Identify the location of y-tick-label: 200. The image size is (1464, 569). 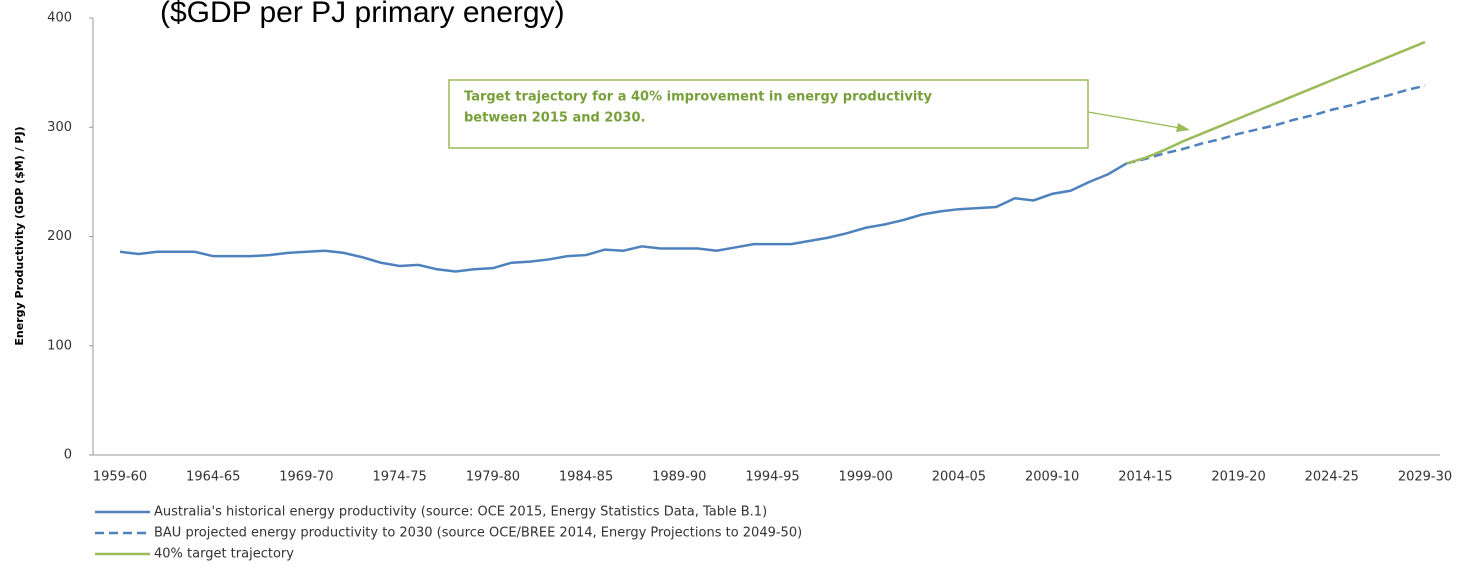
(59, 236).